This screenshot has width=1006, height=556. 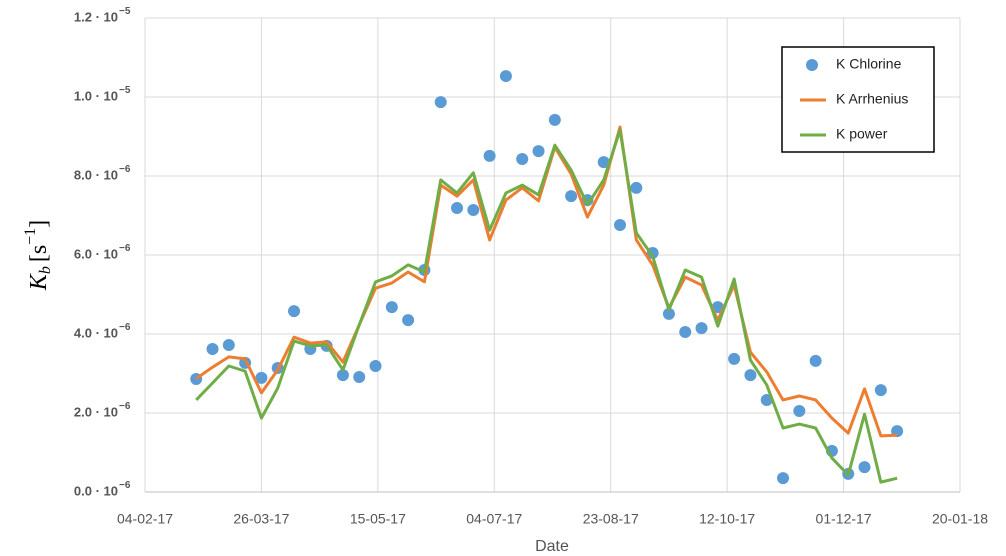 I want to click on y-label-sub: b, so click(x=45, y=270).